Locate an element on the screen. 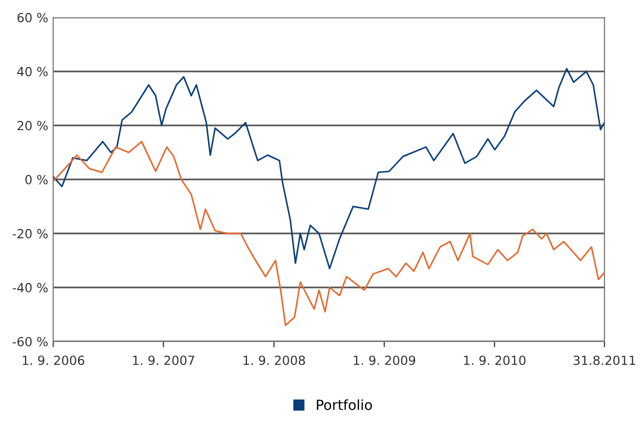 This screenshot has width=641, height=435. x-tick-label: 1. 9. 2008 is located at coordinates (274, 361).